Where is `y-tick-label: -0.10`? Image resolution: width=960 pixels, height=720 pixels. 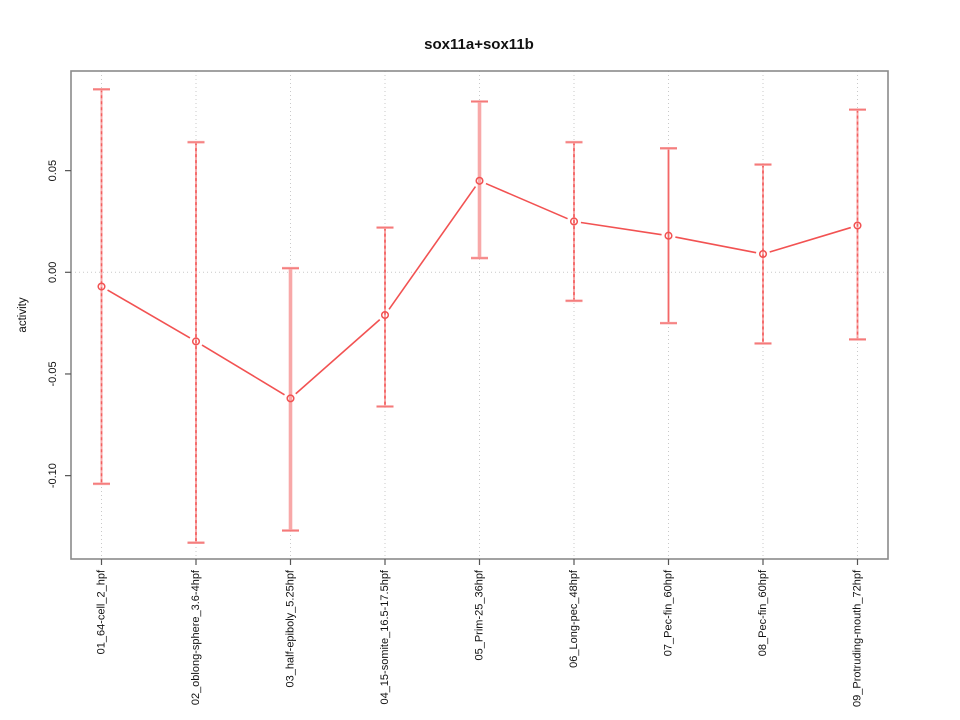 y-tick-label: -0.10 is located at coordinates (53, 475).